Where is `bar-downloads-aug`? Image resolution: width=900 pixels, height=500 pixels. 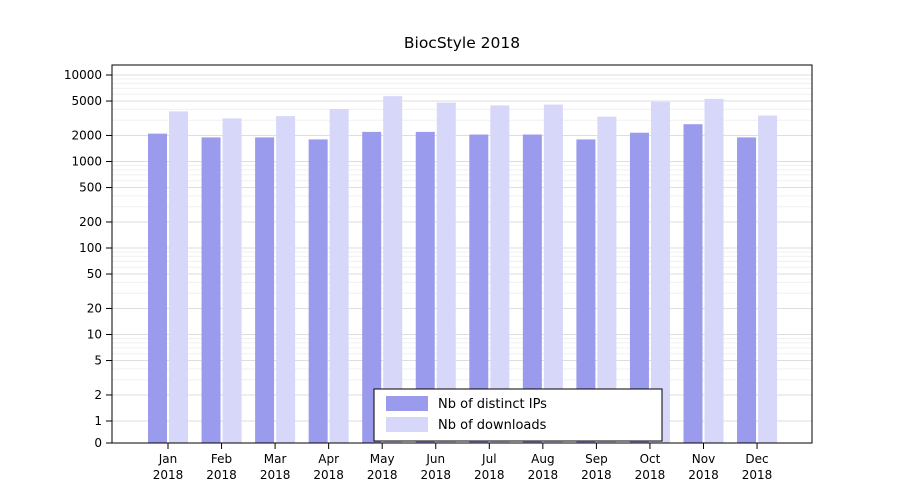
bar-downloads-aug is located at coordinates (553, 273).